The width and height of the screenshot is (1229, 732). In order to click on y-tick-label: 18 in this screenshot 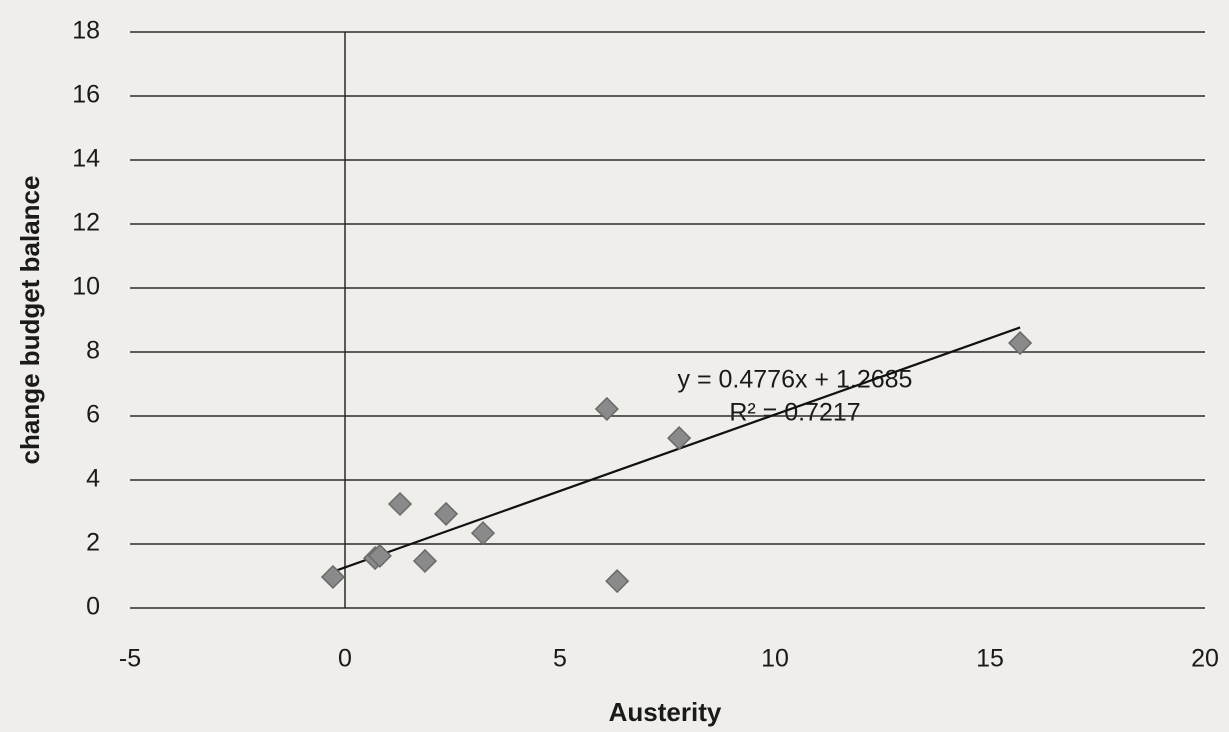, I will do `click(86, 31)`.